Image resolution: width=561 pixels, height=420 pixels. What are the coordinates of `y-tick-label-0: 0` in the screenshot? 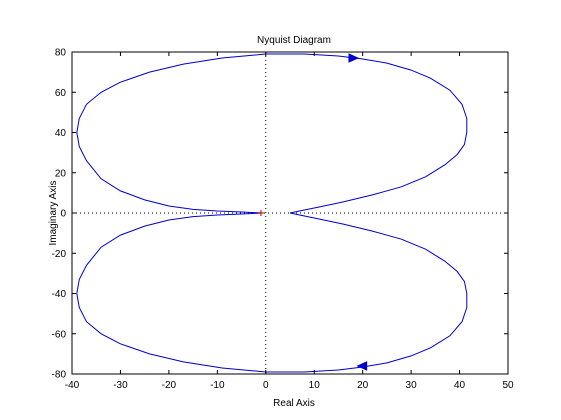 It's located at (63, 214).